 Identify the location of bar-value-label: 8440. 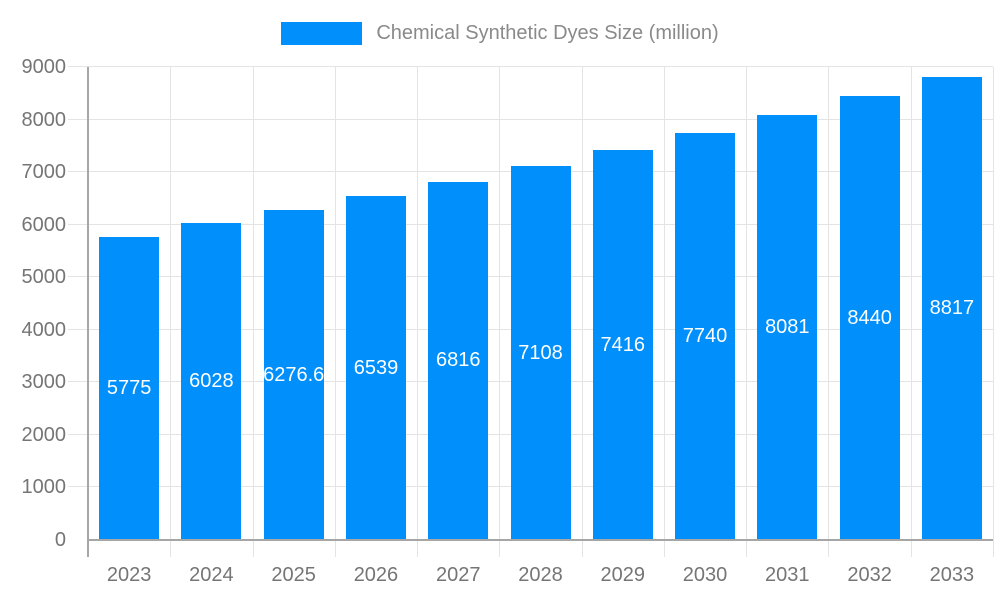
(869, 317).